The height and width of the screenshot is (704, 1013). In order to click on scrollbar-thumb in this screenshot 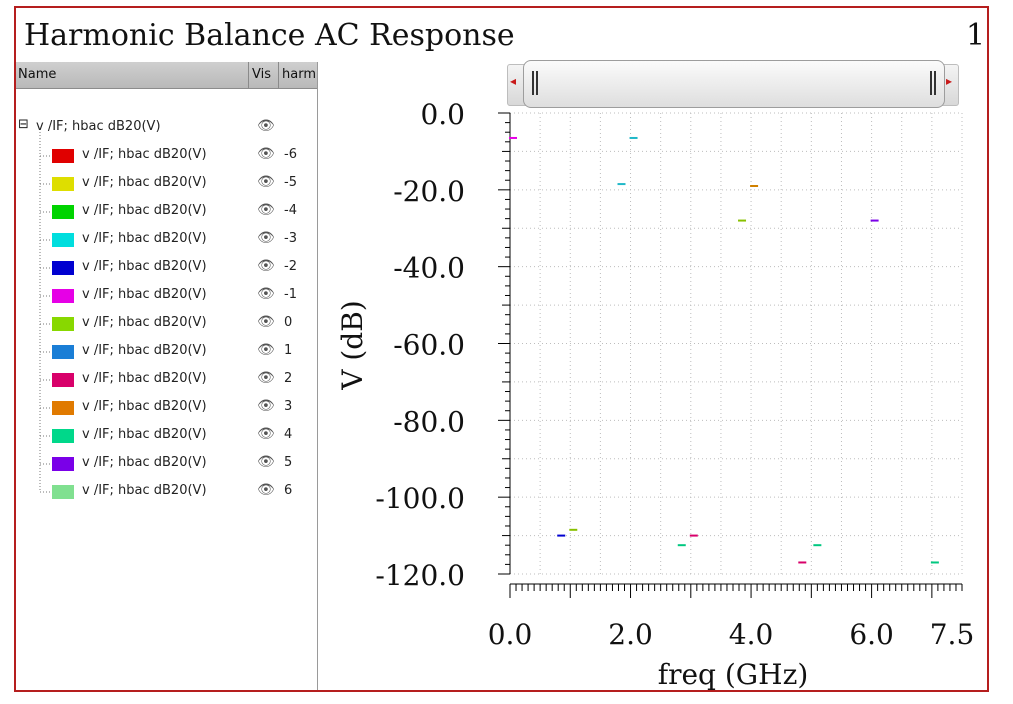, I will do `click(734, 84)`.